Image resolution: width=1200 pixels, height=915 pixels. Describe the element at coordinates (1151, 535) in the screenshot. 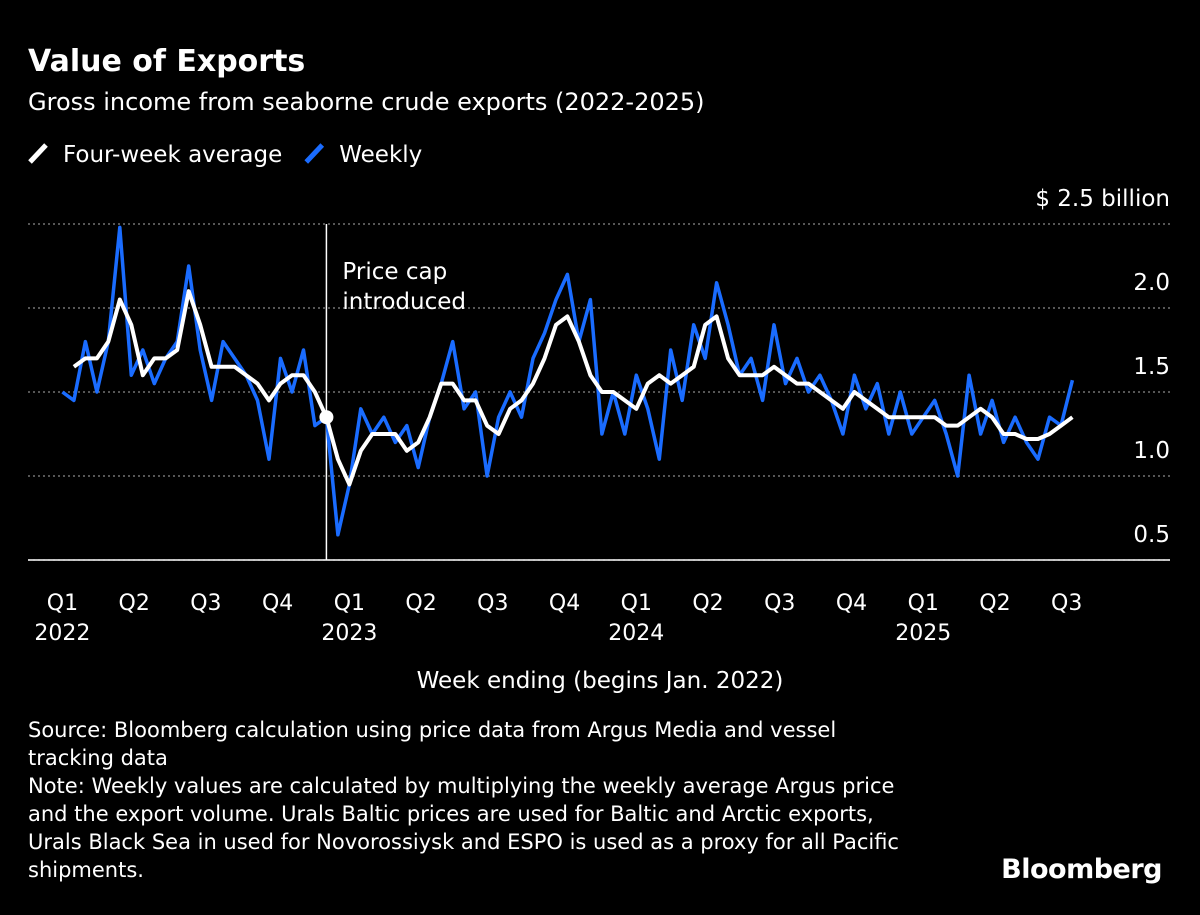

I see `y-tick-label: 0.5` at that location.